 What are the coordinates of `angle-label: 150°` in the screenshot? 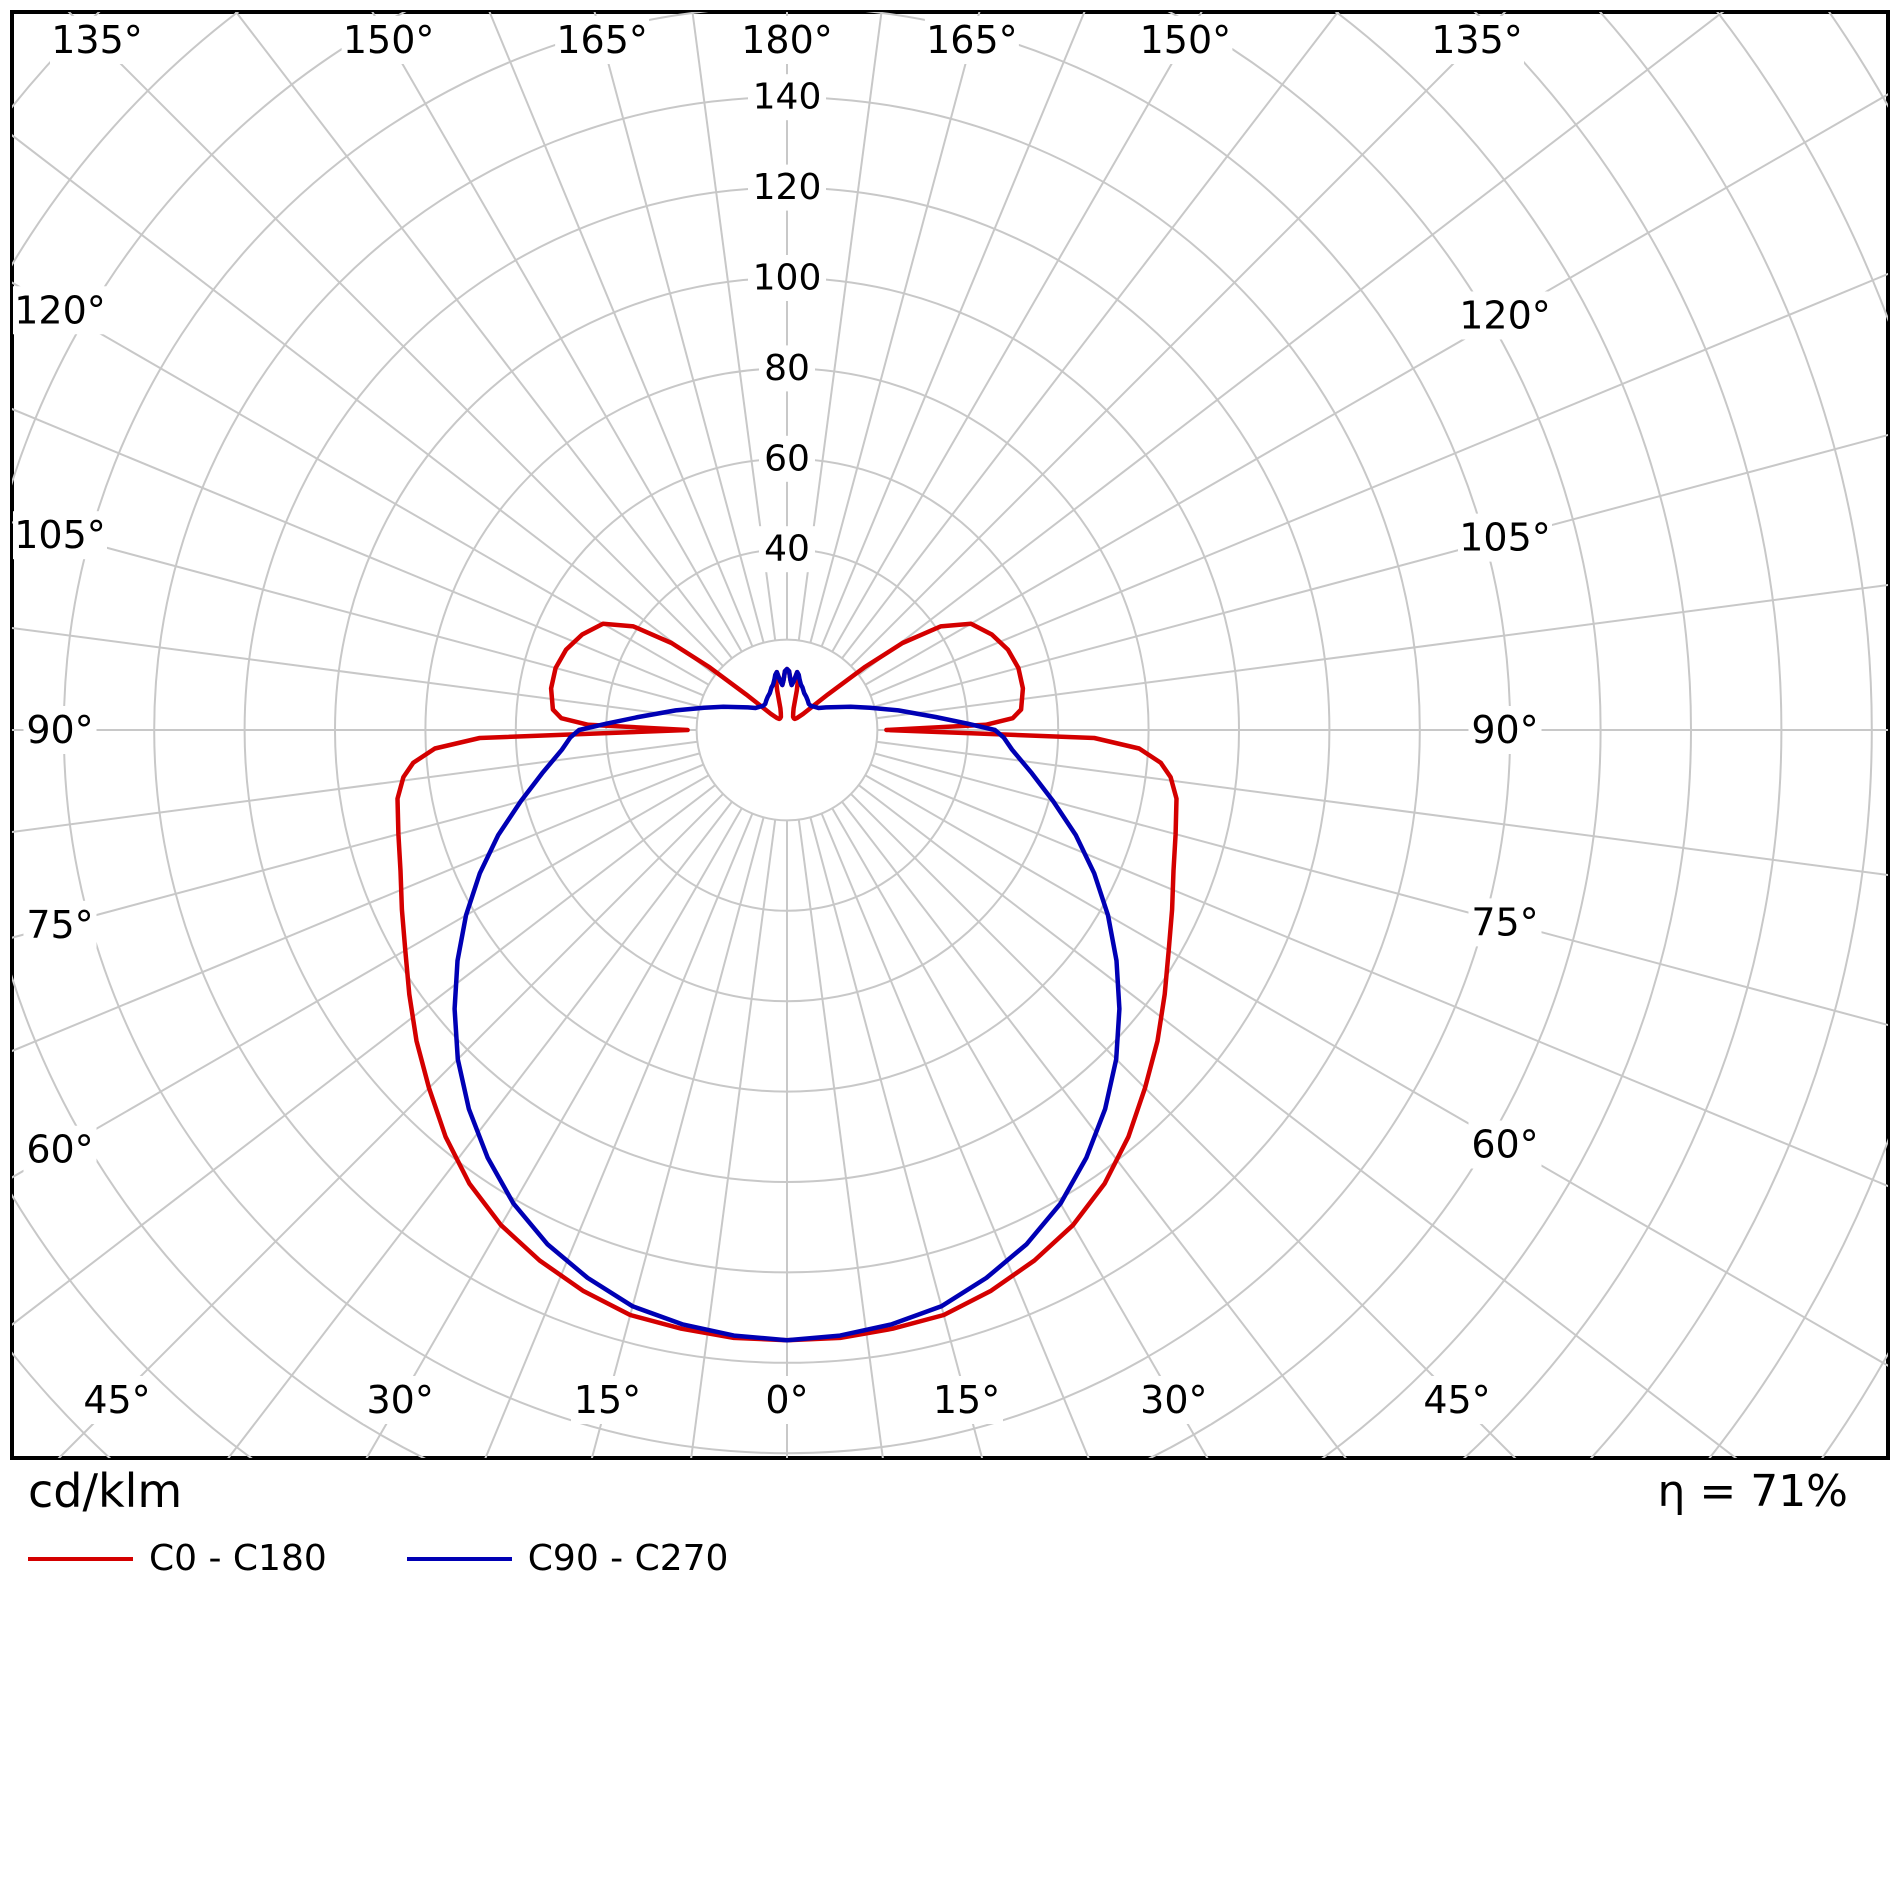 It's located at (389, 40).